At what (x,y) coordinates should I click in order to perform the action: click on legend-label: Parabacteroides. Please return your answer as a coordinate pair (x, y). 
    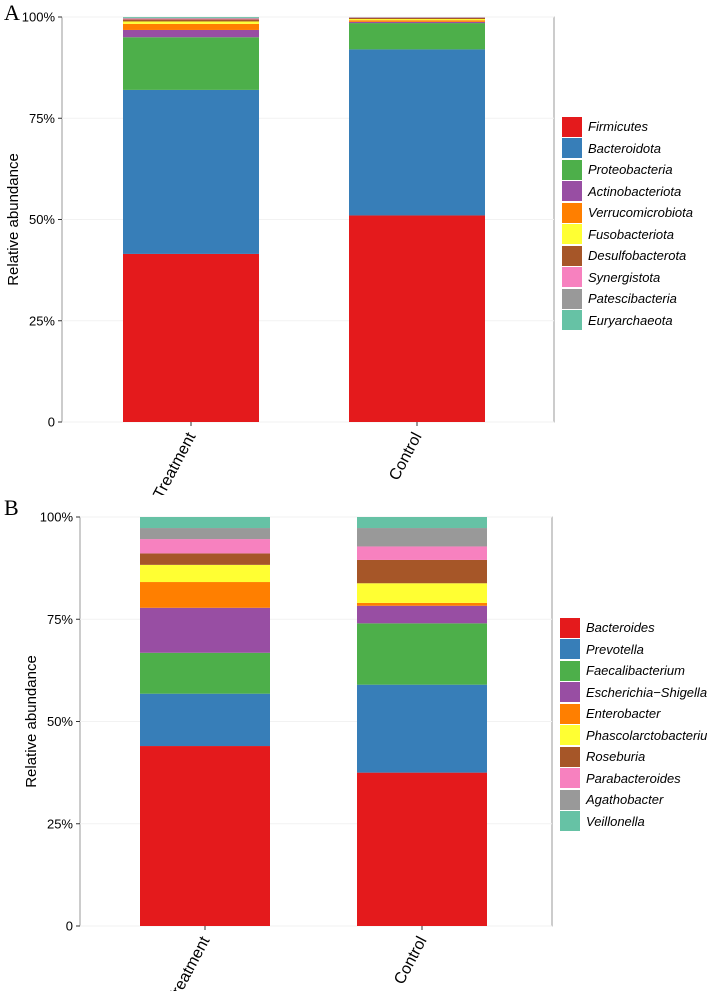
    Looking at the image, I should click on (633, 778).